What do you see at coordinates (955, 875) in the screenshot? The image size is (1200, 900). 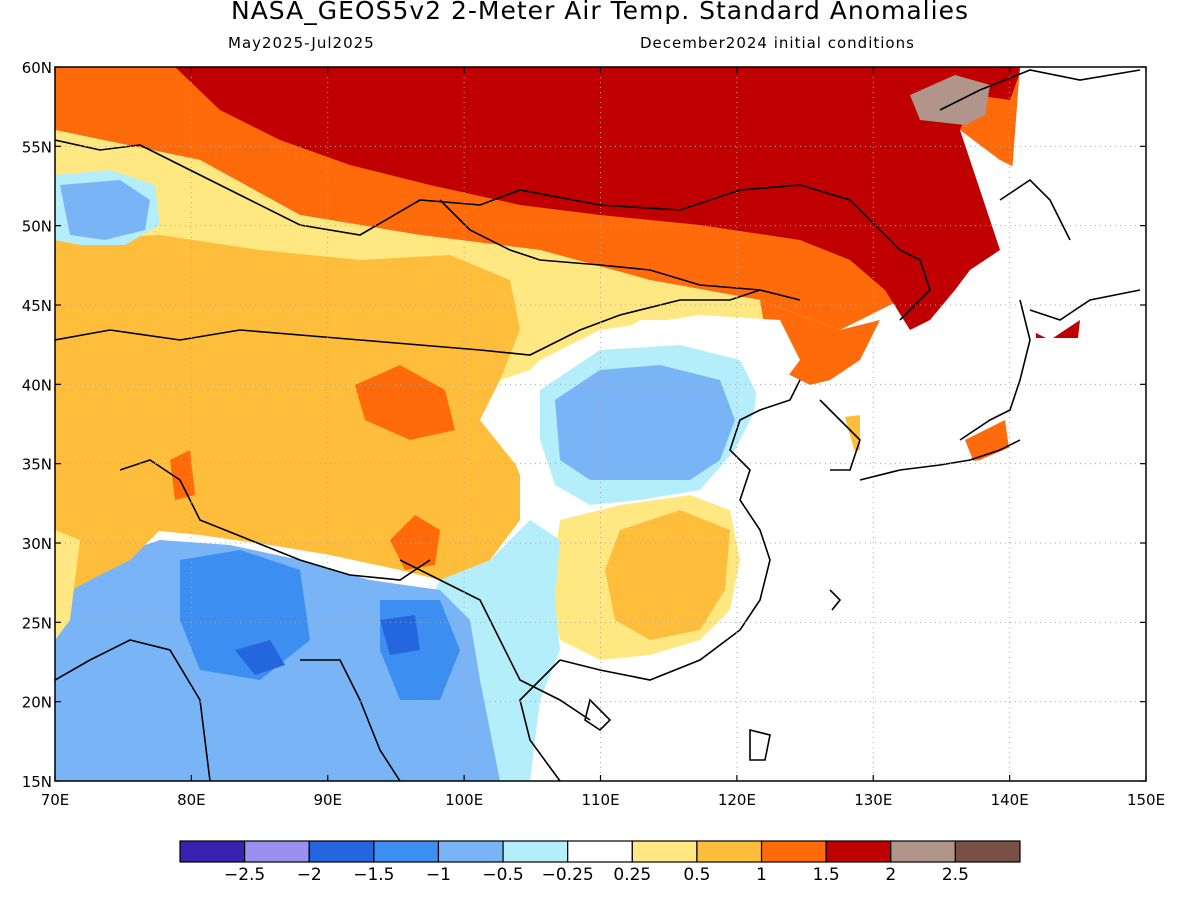 I see `colorbar-tick-label: 2.5` at bounding box center [955, 875].